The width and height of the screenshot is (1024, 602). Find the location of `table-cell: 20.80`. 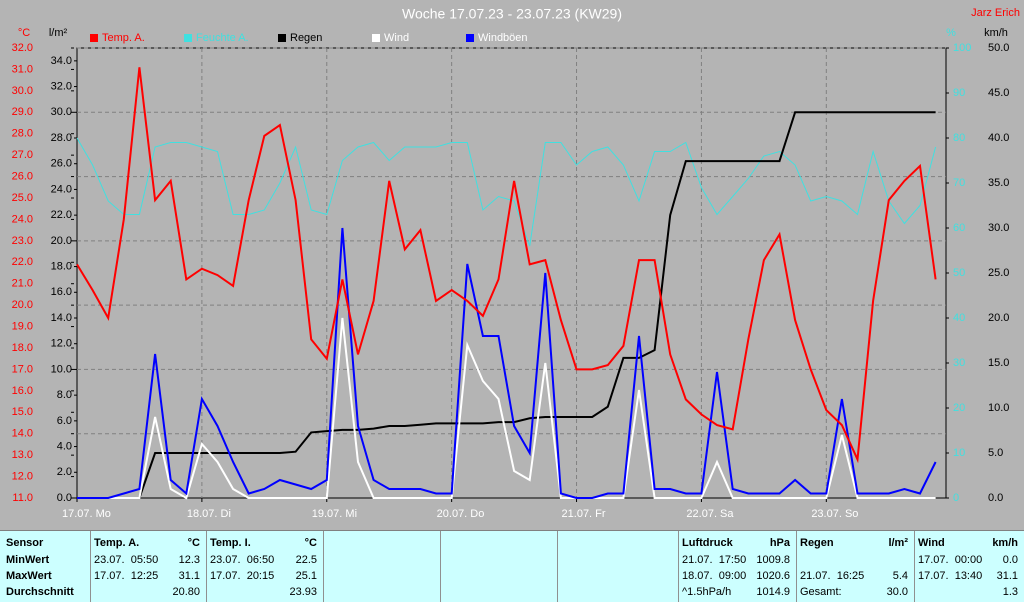

table-cell: 20.80 is located at coordinates (186, 592).